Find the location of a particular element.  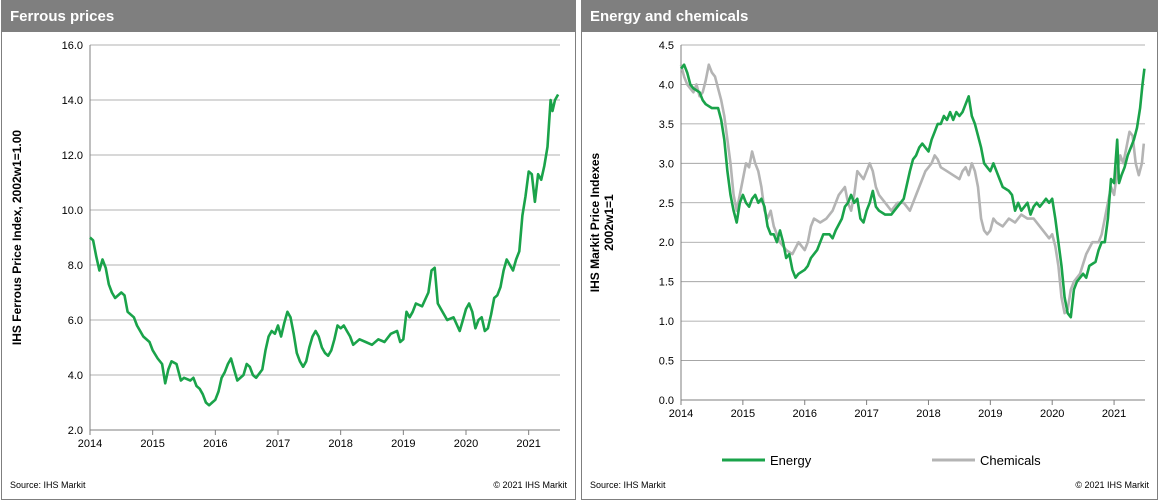

energy-y-tick-label: 4.0 is located at coordinates (666, 85).